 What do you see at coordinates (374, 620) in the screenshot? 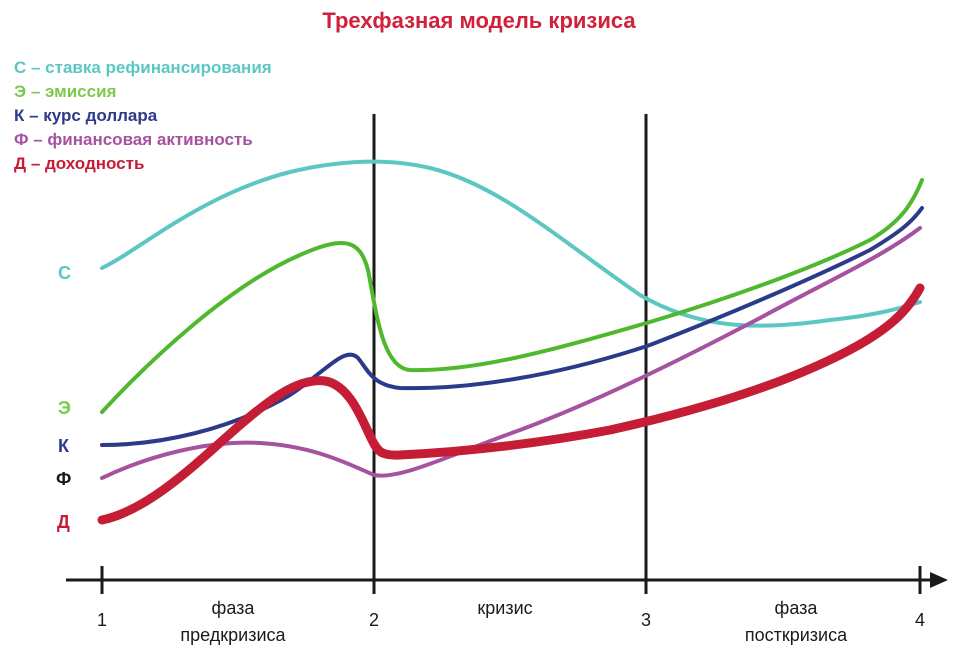
I see `axis-point-2: 2` at bounding box center [374, 620].